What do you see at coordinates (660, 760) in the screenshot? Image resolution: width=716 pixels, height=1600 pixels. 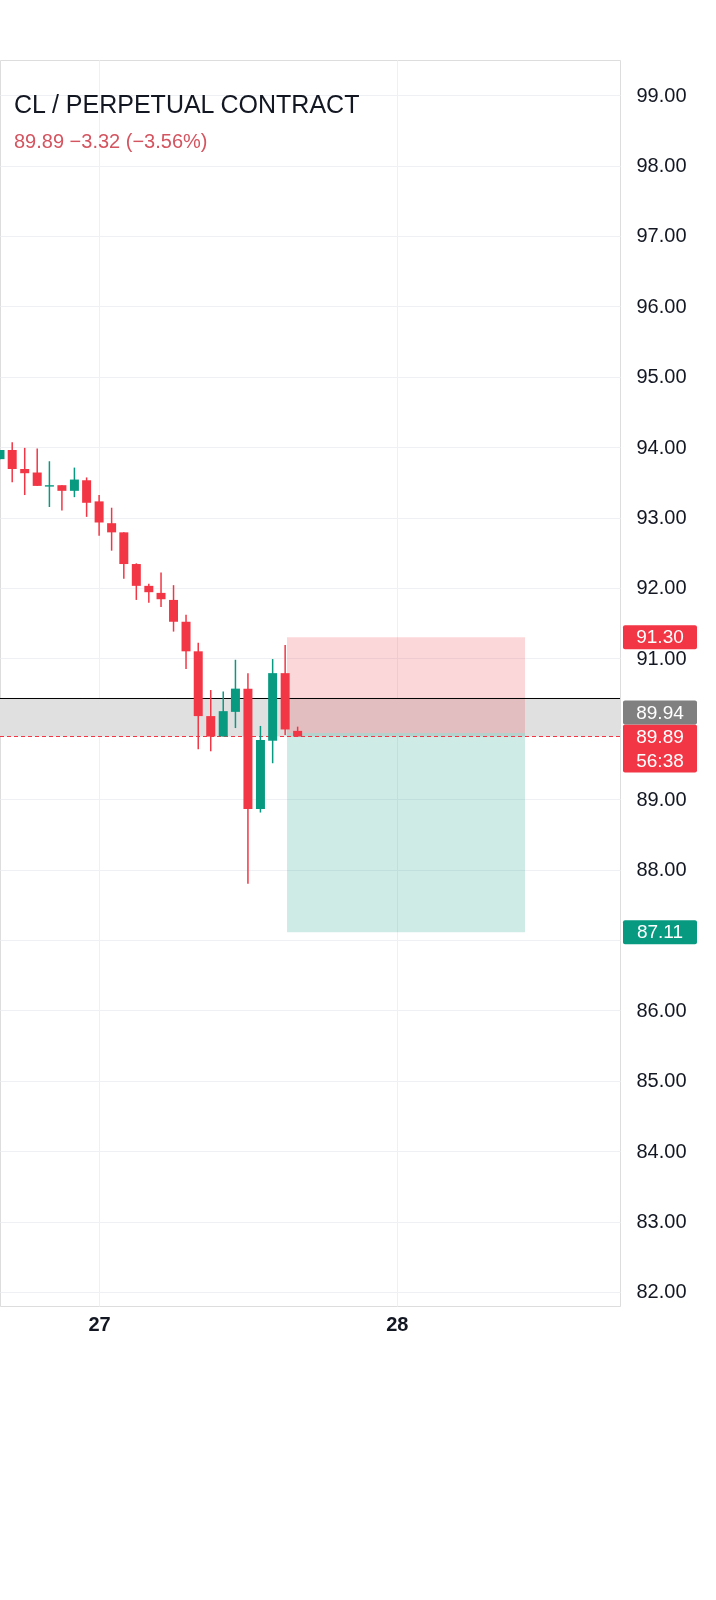 I see `text: 56:38` at bounding box center [660, 760].